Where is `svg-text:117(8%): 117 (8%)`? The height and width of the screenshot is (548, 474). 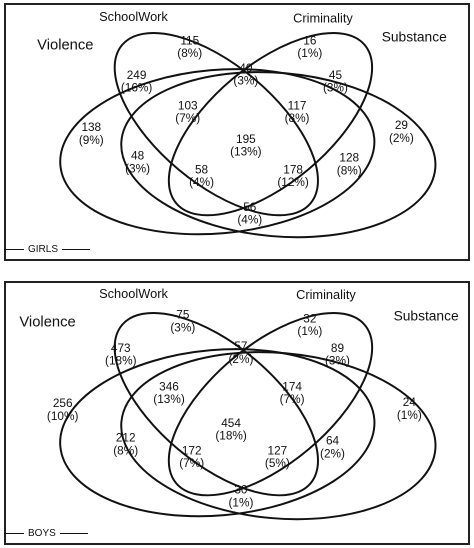
svg-text:117(8%): 117 (8%) is located at coordinates (297, 111).